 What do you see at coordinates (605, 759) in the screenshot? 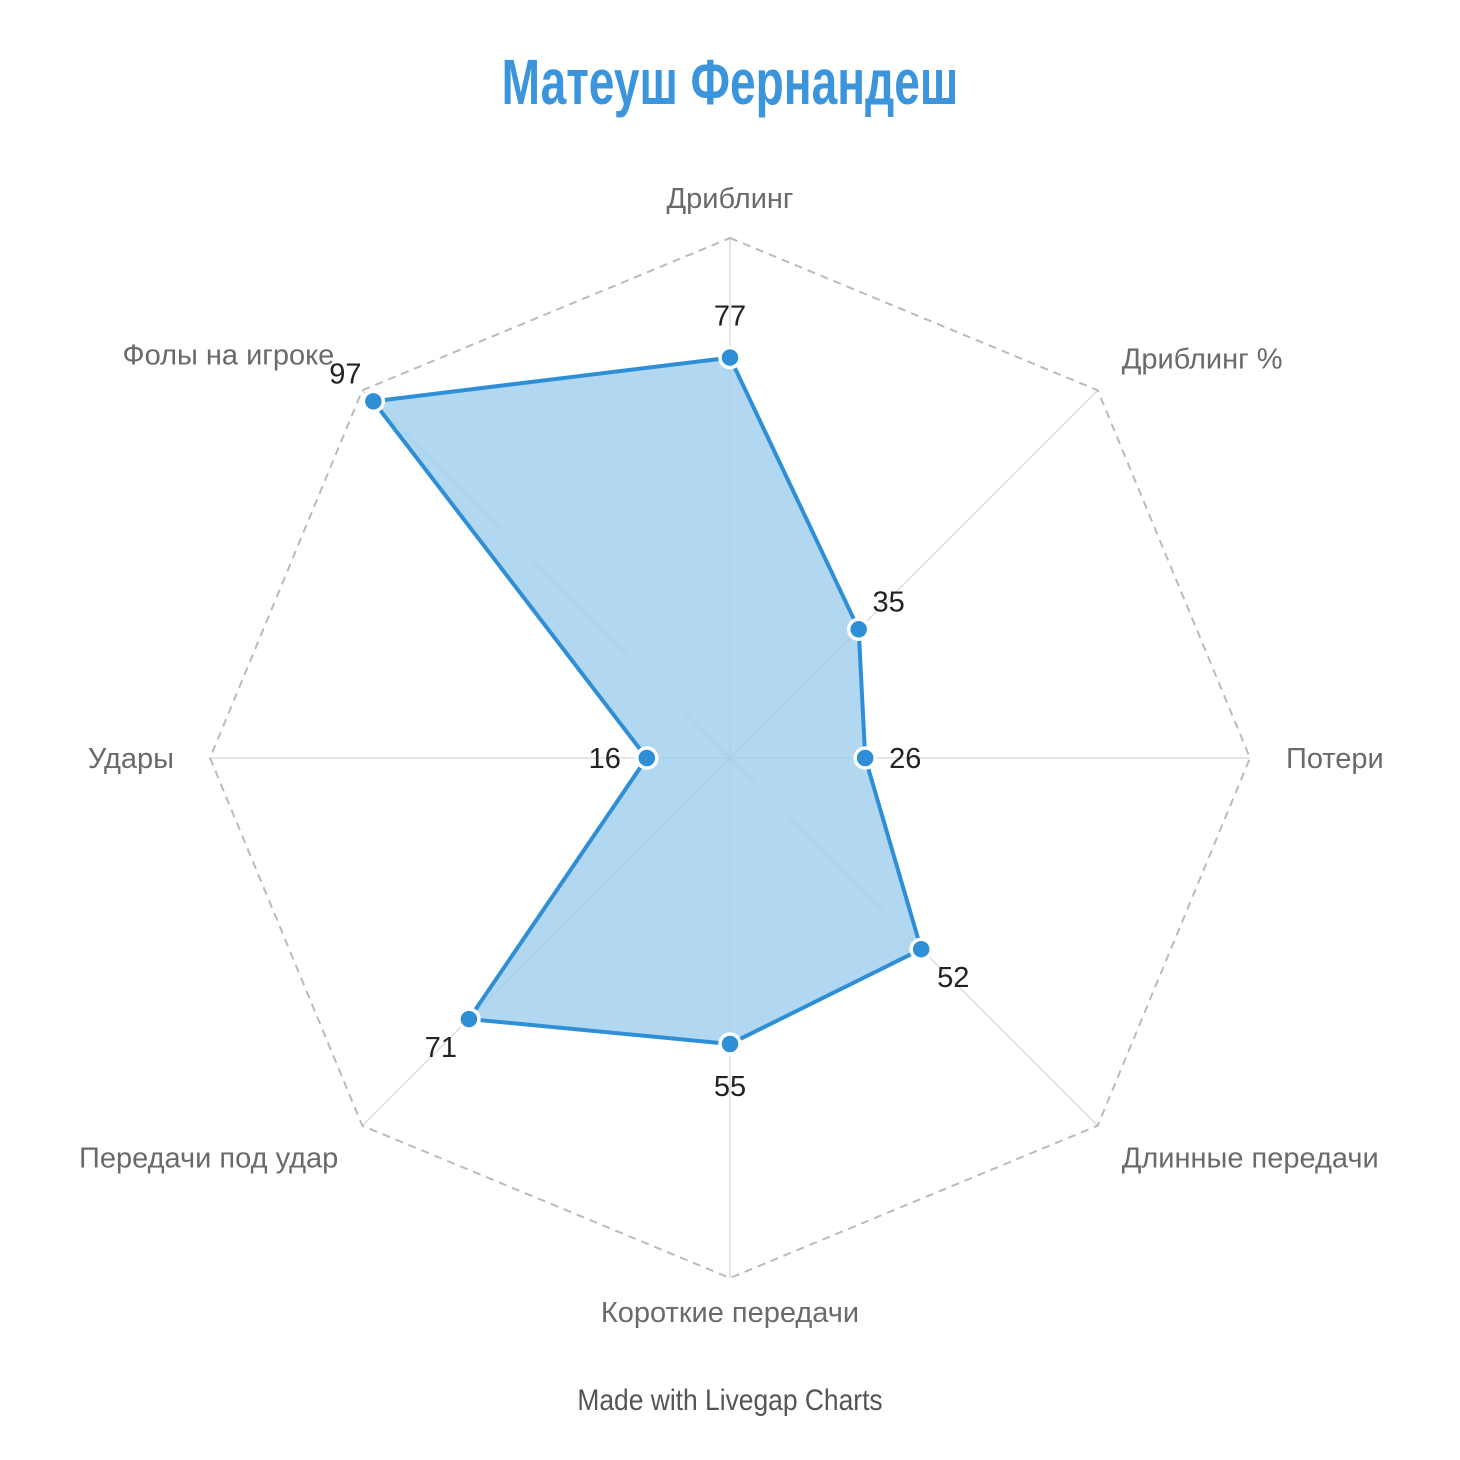
I see `value-label: 16` at bounding box center [605, 759].